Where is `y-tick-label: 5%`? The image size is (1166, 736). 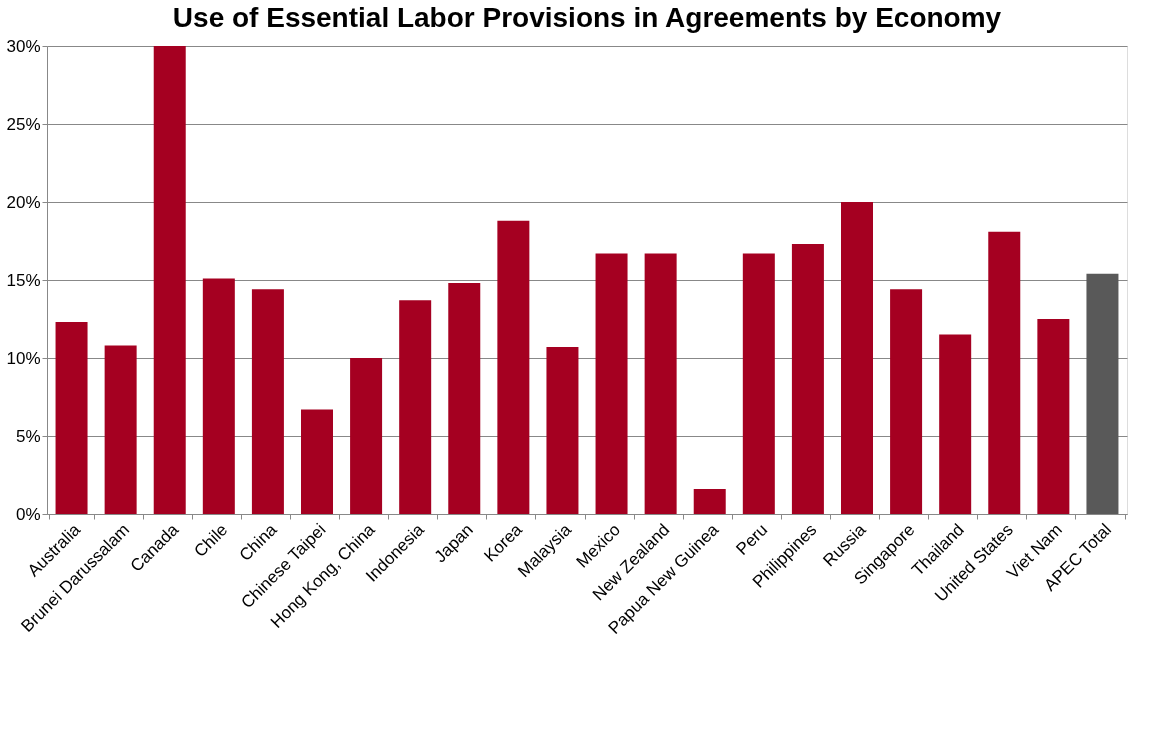
y-tick-label: 5% is located at coordinates (28, 436).